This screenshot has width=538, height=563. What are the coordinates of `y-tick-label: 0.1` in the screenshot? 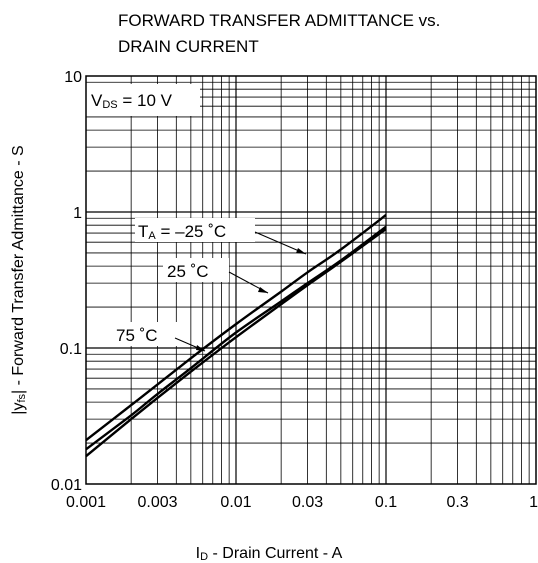 It's located at (71, 349).